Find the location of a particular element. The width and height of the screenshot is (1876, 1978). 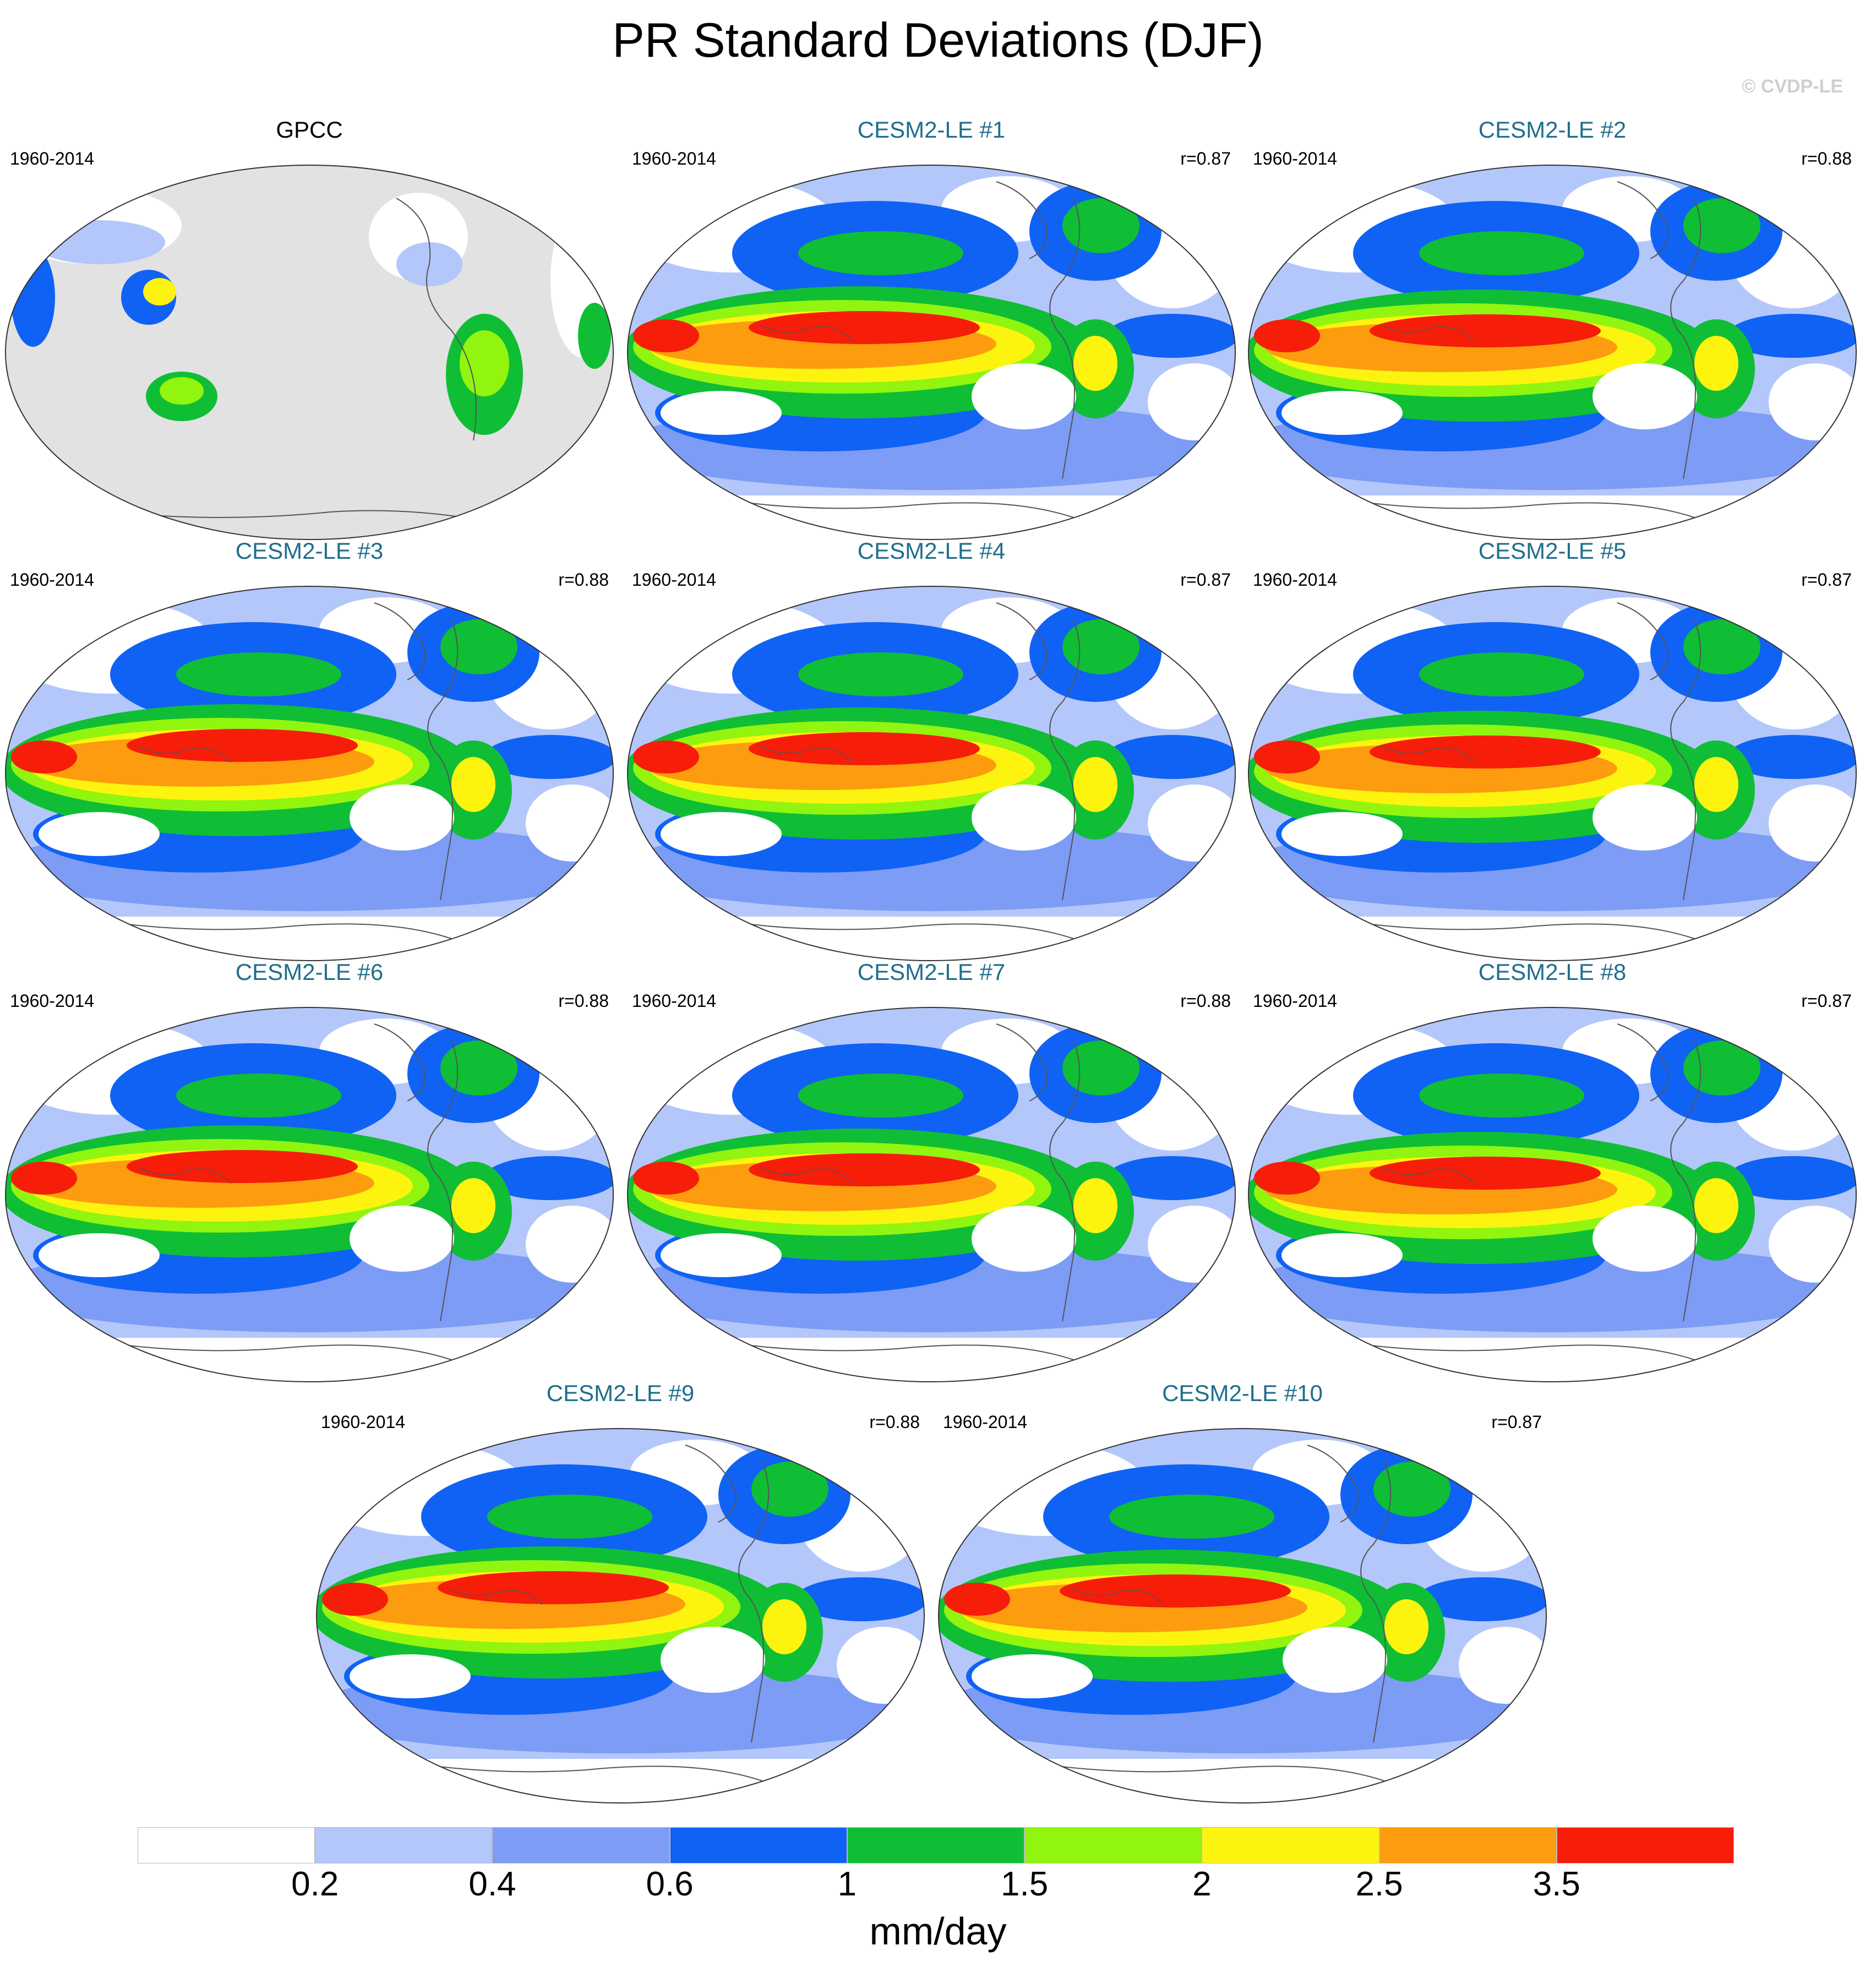

page-title: PR Standard Deviations (DJF) is located at coordinates (938, 40).